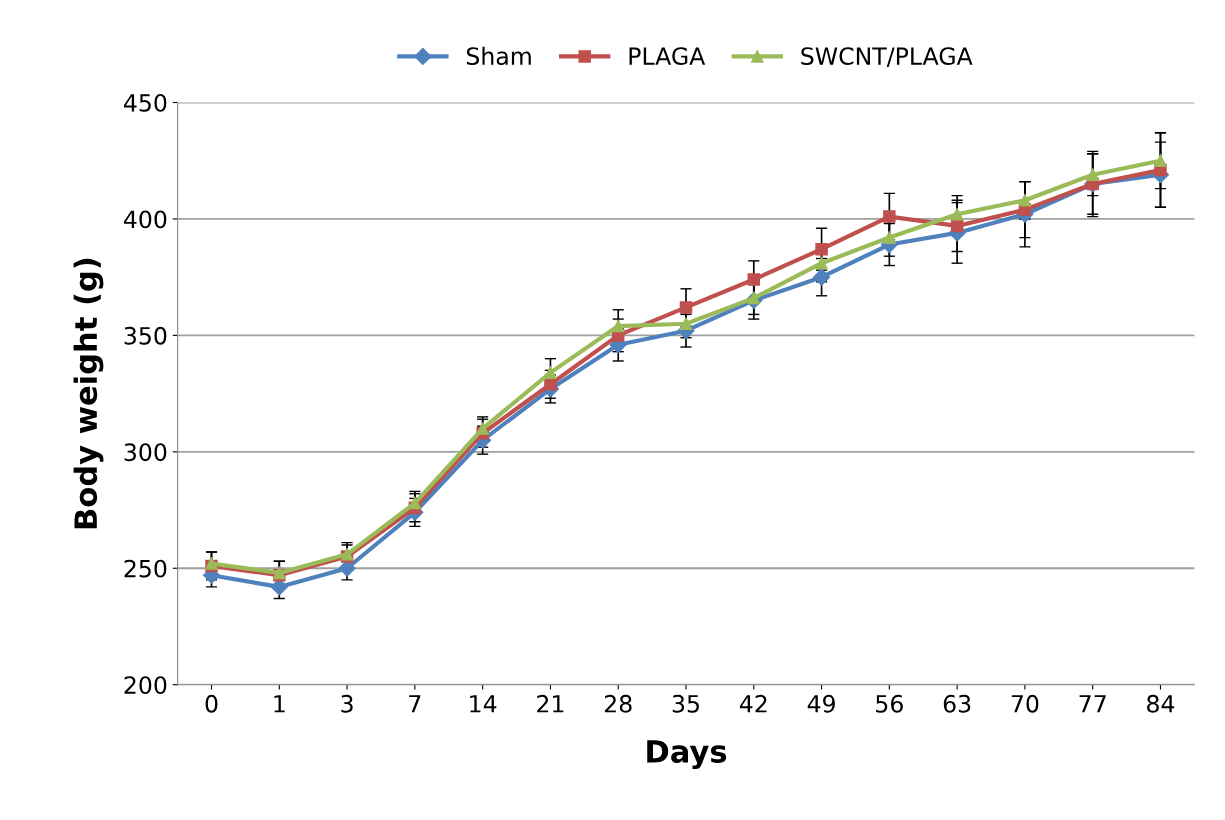  Describe the element at coordinates (279, 704) in the screenshot. I see `x-tick-label: 1` at that location.